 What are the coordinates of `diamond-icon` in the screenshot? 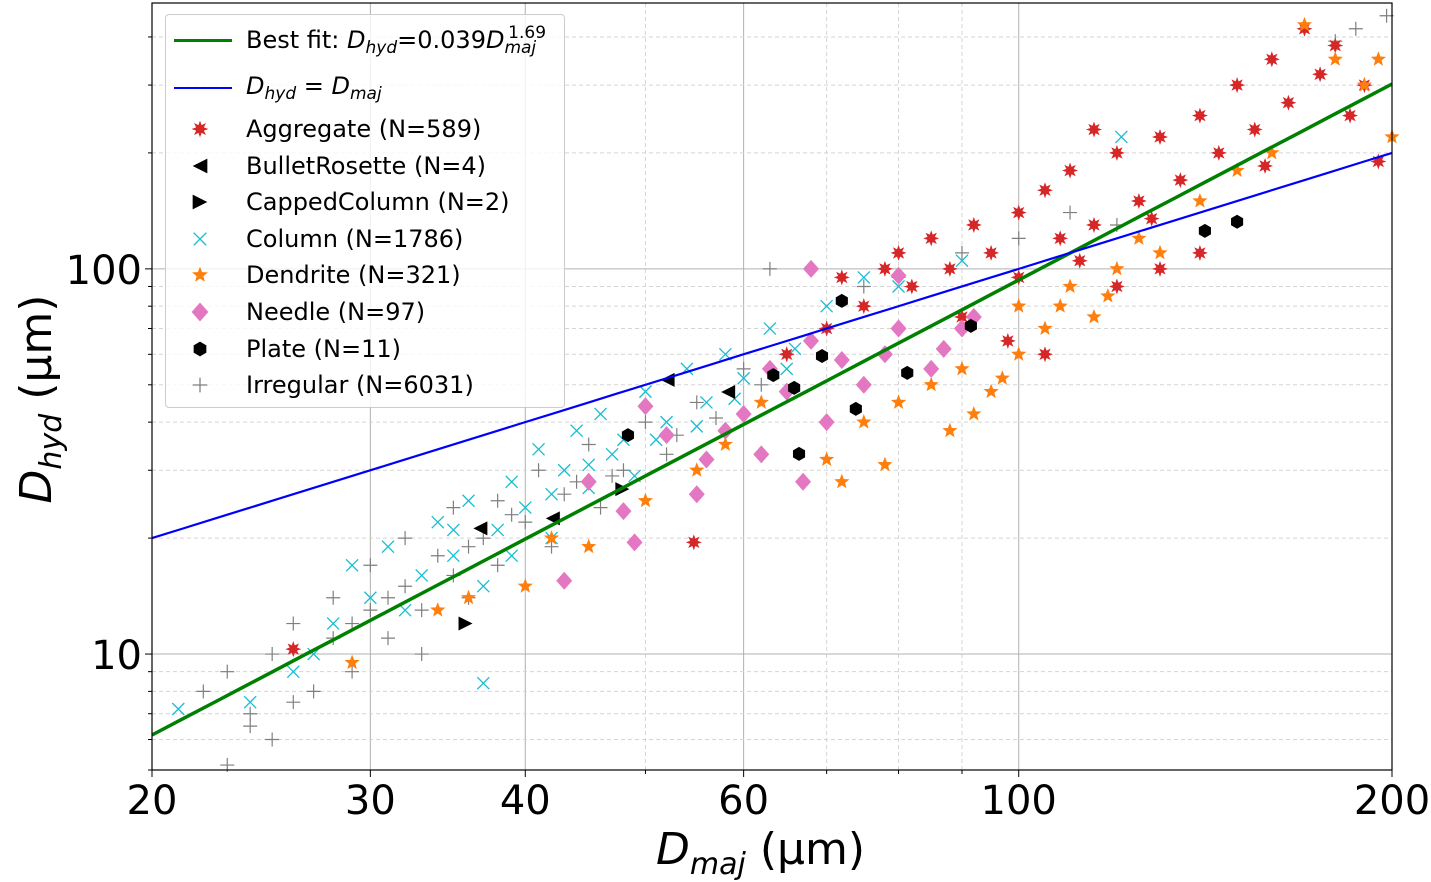 It's located at (200, 312).